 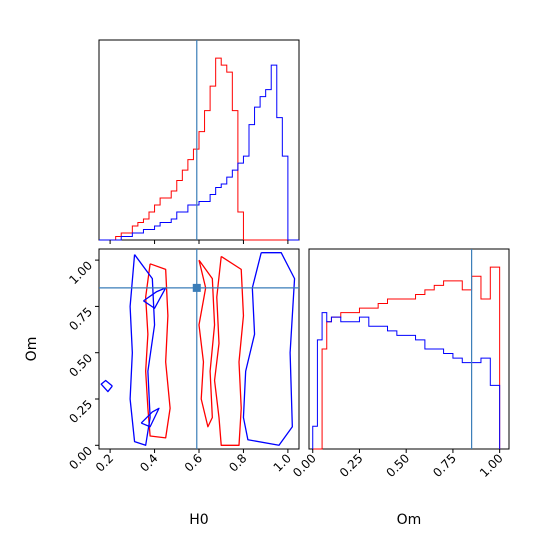 I want to click on y-tick-label: 0.50, so click(x=80, y=365).